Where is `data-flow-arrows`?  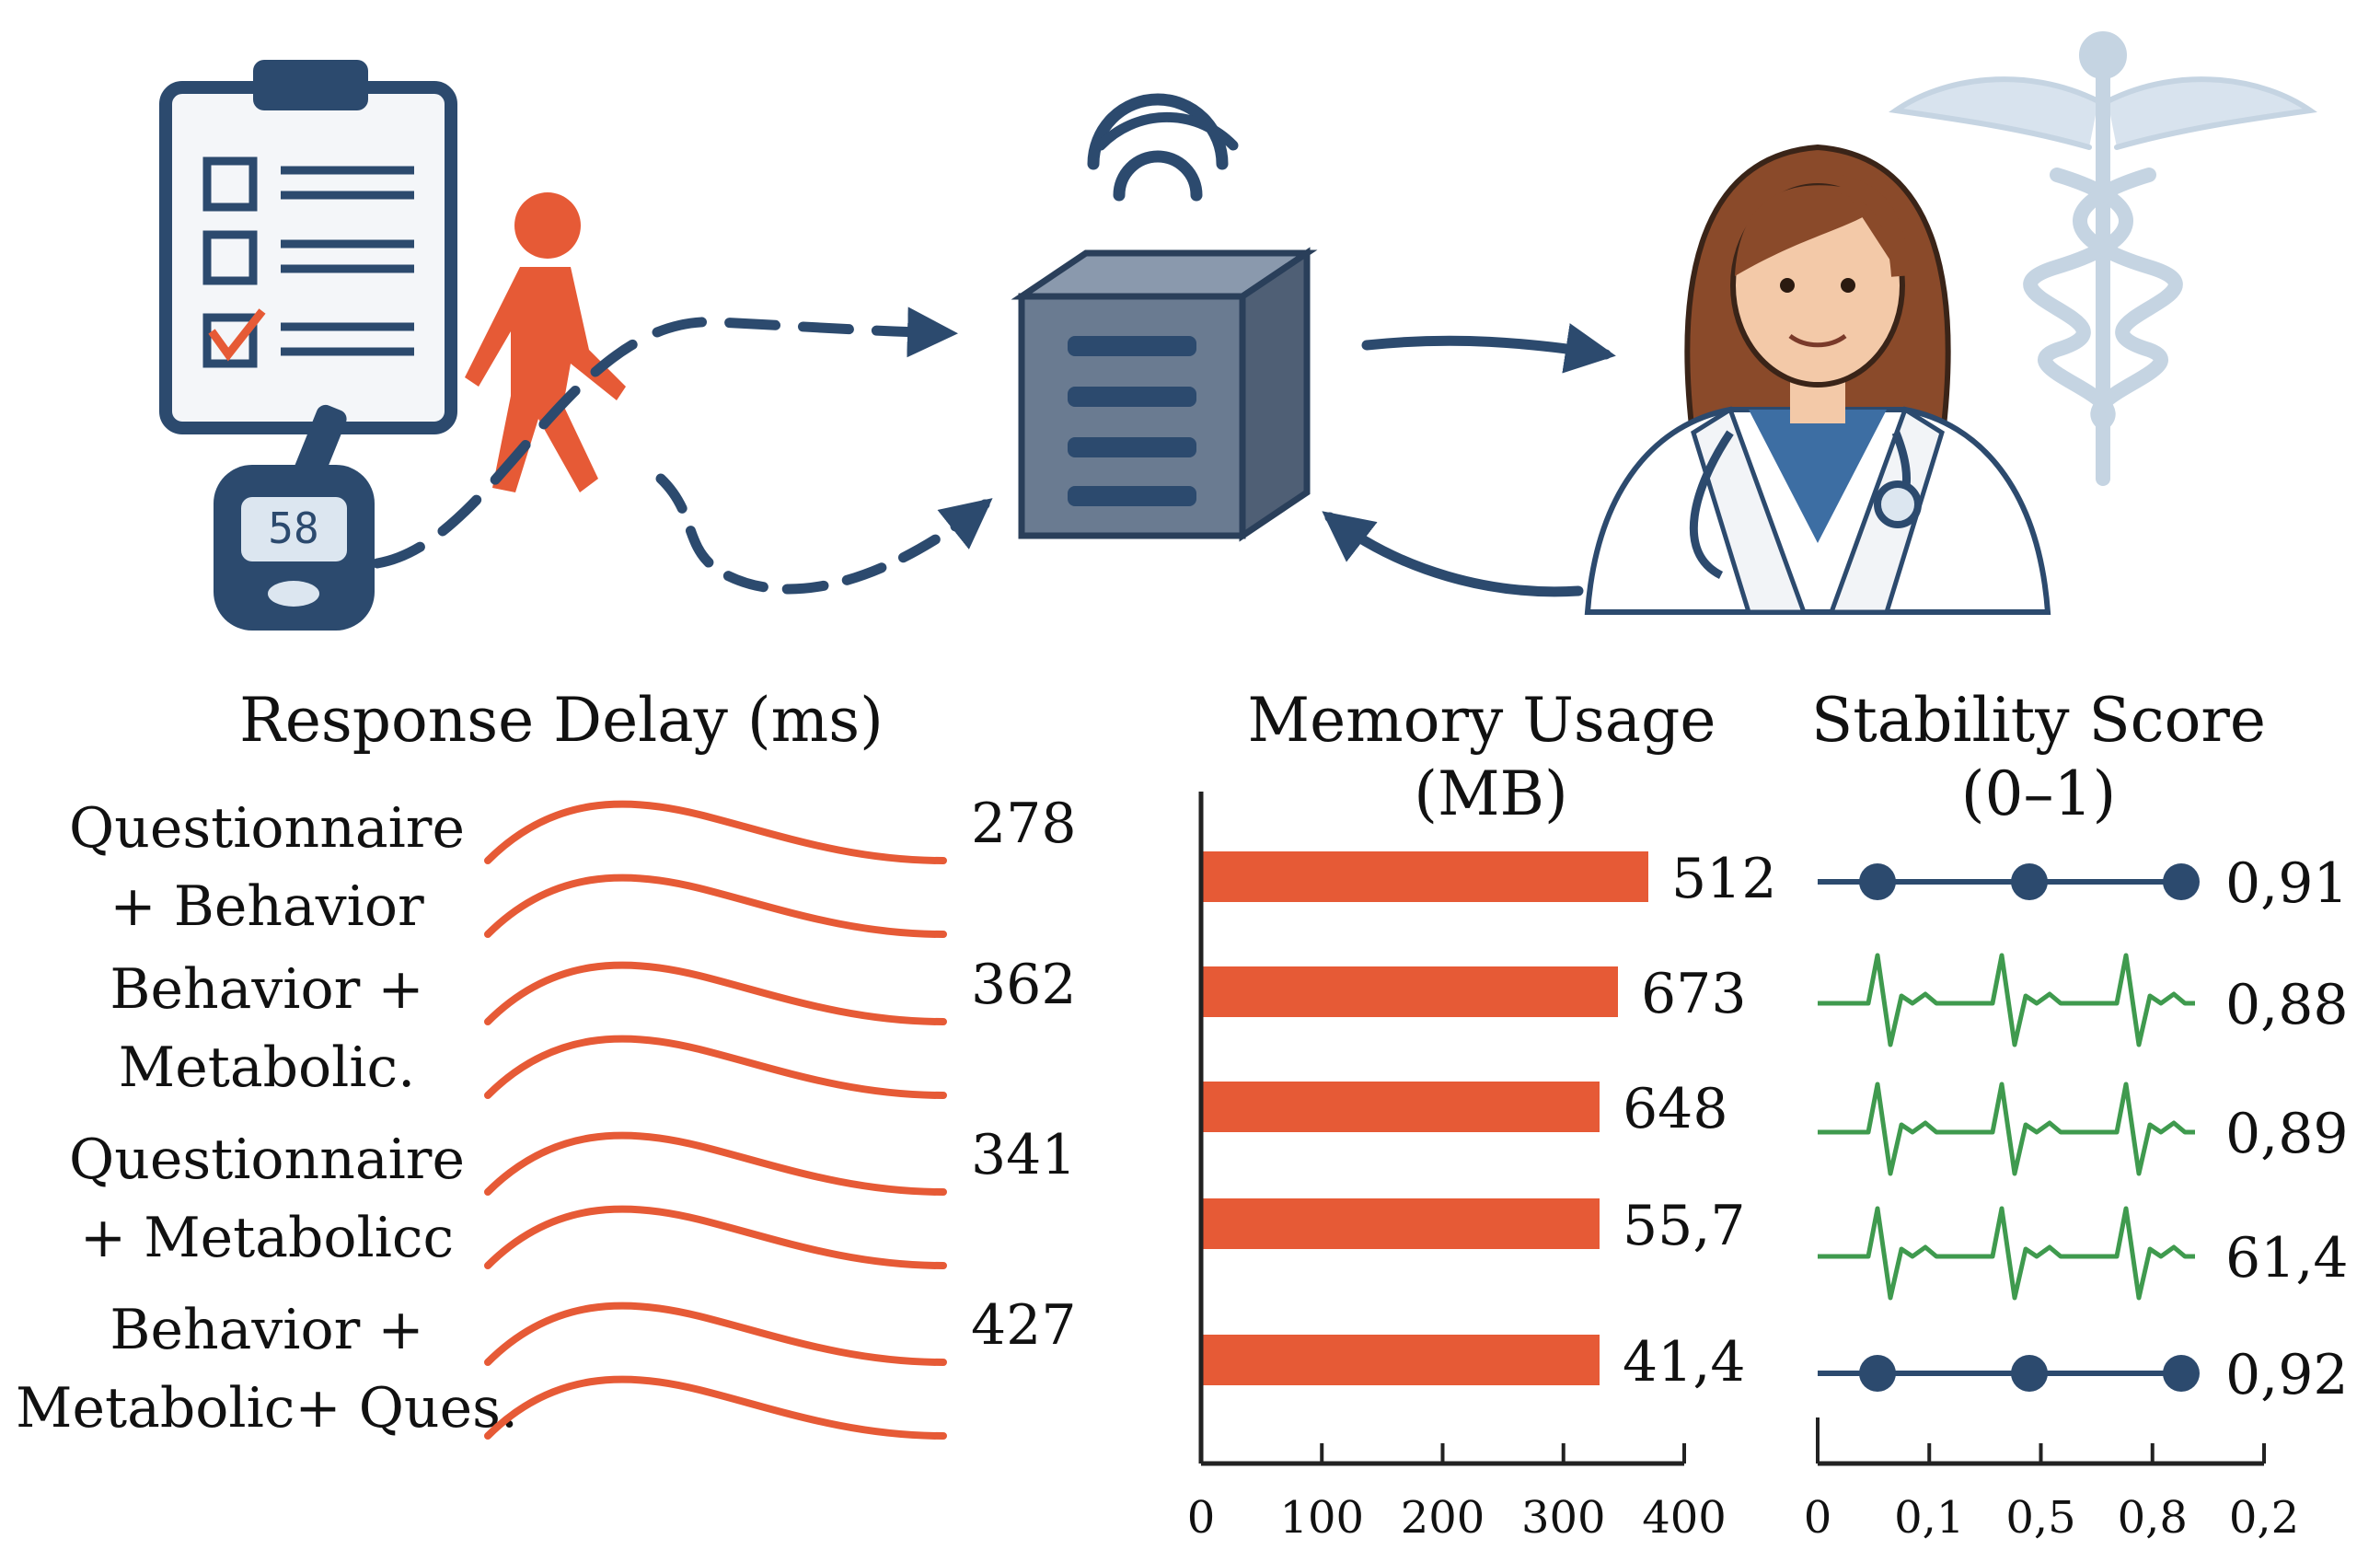 data-flow-arrows is located at coordinates (994, 452).